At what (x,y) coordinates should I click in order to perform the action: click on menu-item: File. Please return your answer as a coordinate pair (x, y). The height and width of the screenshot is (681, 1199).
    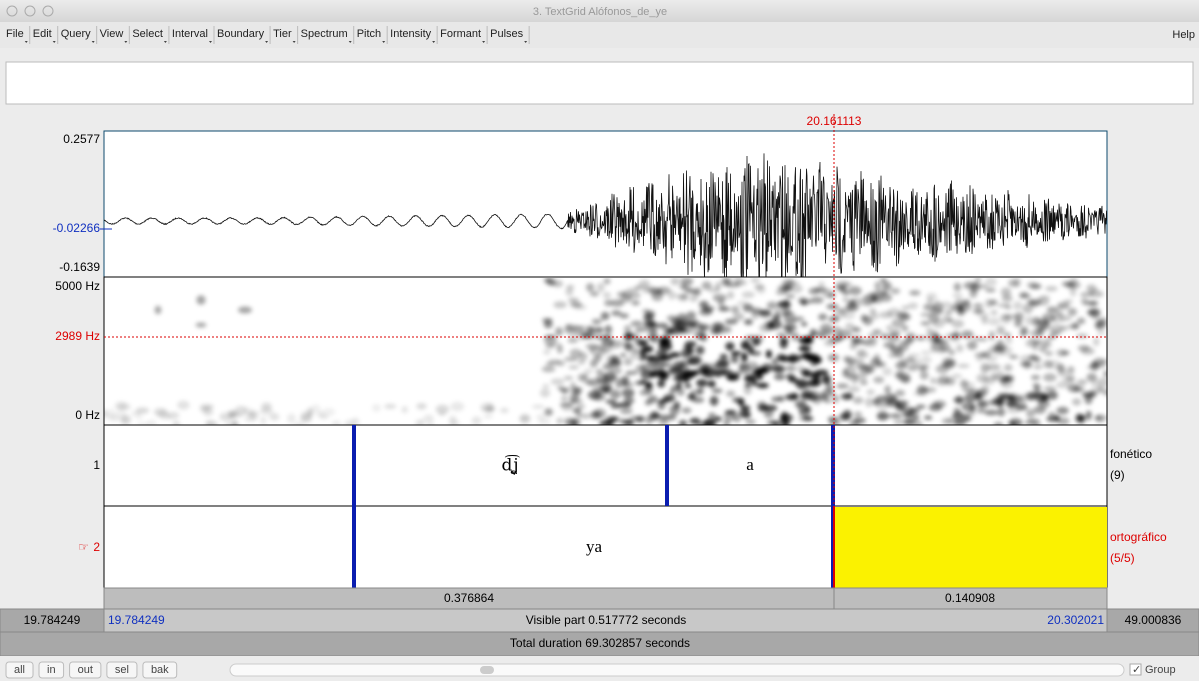
    Looking at the image, I should click on (15, 34).